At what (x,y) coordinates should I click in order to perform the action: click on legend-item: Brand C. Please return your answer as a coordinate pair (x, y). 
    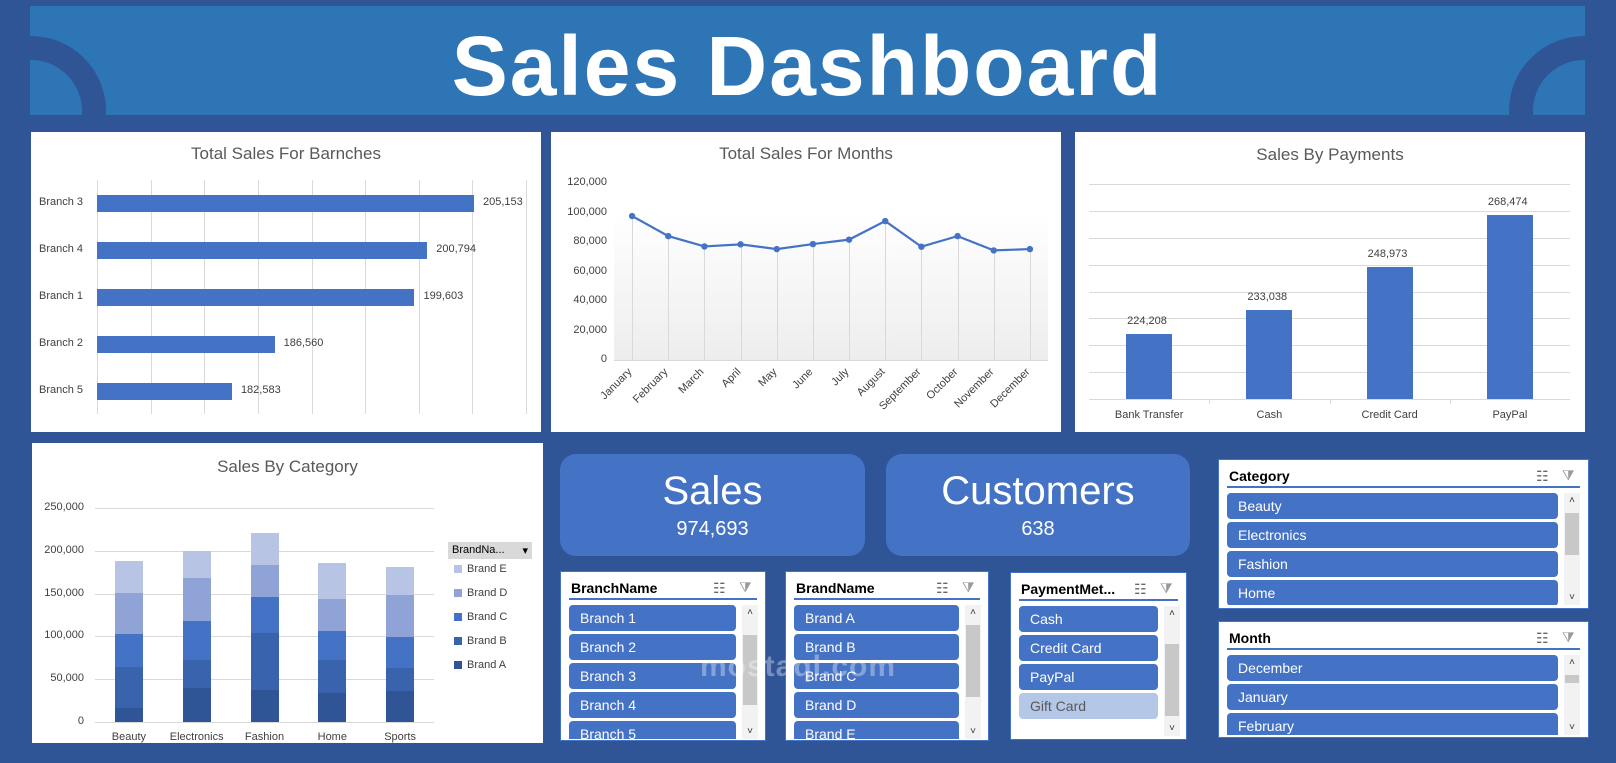
    Looking at the image, I should click on (480, 617).